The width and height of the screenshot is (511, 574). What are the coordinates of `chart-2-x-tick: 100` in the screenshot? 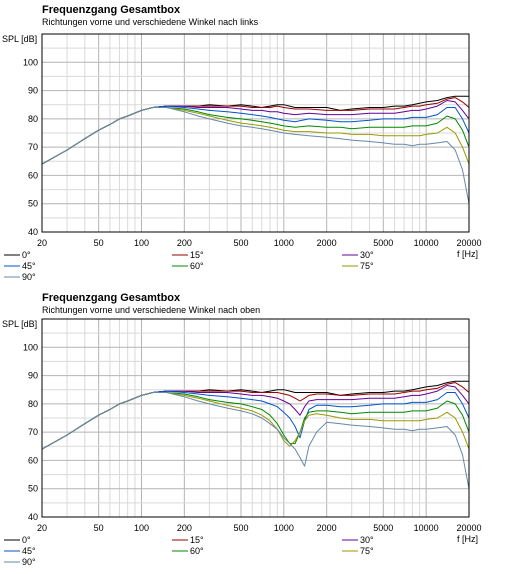 It's located at (141, 528).